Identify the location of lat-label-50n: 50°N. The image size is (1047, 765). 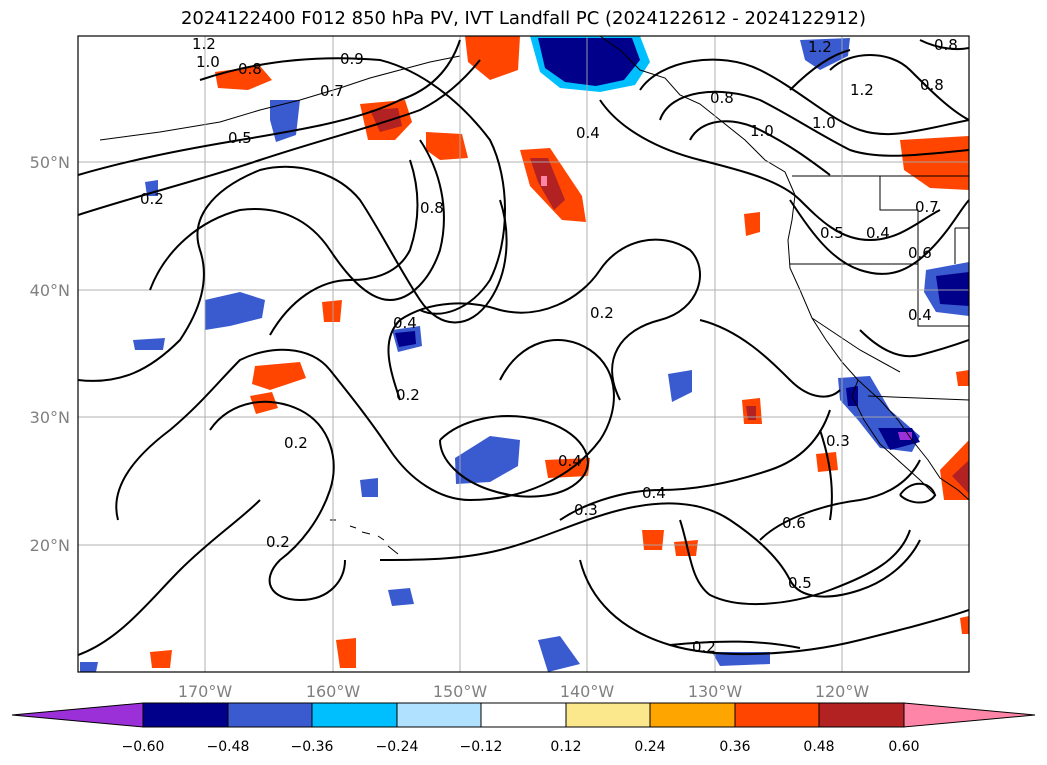
(50, 162).